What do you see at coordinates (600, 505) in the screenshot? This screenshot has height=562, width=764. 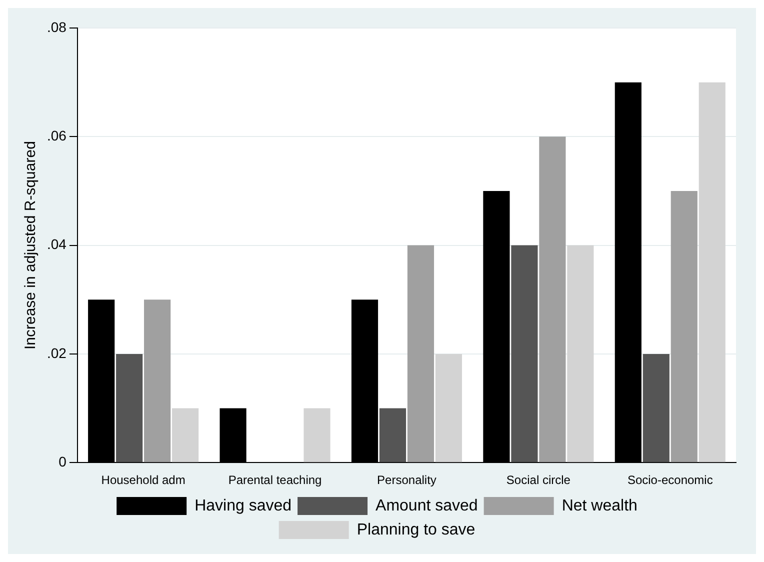 I see `legend-label: Net wealth` at bounding box center [600, 505].